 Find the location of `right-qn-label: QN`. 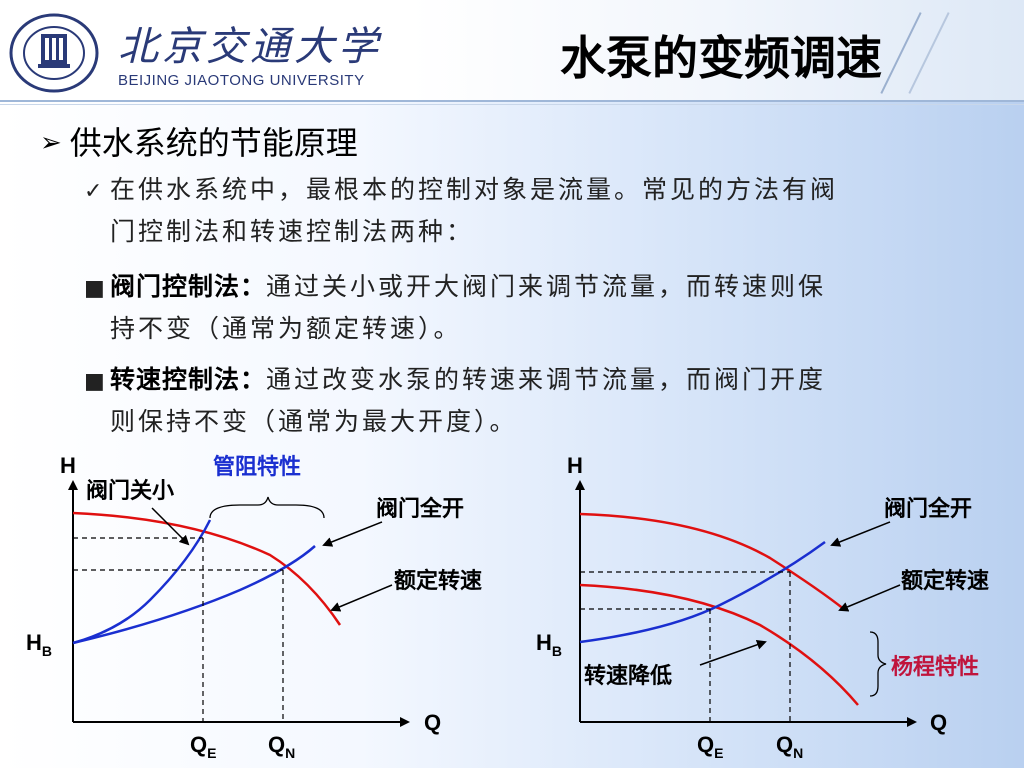

right-qn-label: QN is located at coordinates (789, 746).